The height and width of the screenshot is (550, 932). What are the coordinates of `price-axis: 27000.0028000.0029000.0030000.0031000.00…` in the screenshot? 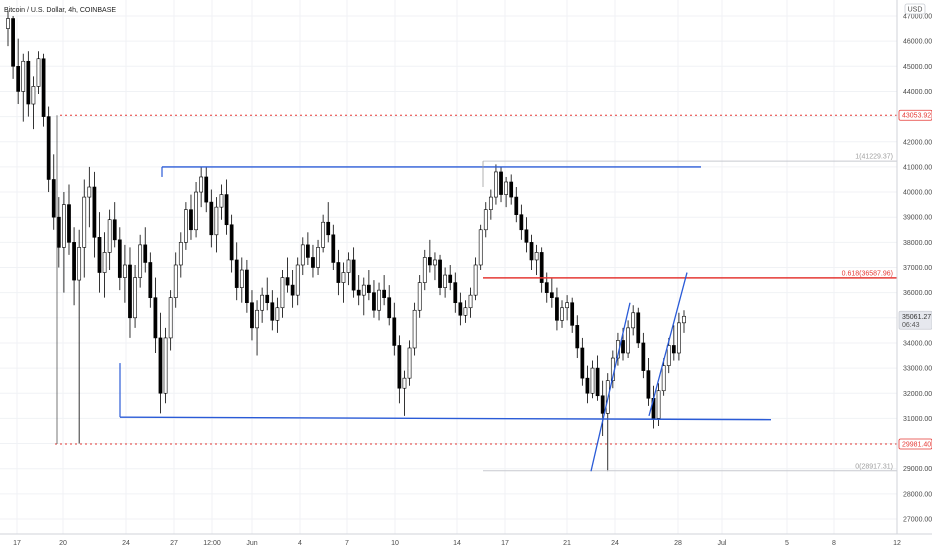 It's located at (917, 269).